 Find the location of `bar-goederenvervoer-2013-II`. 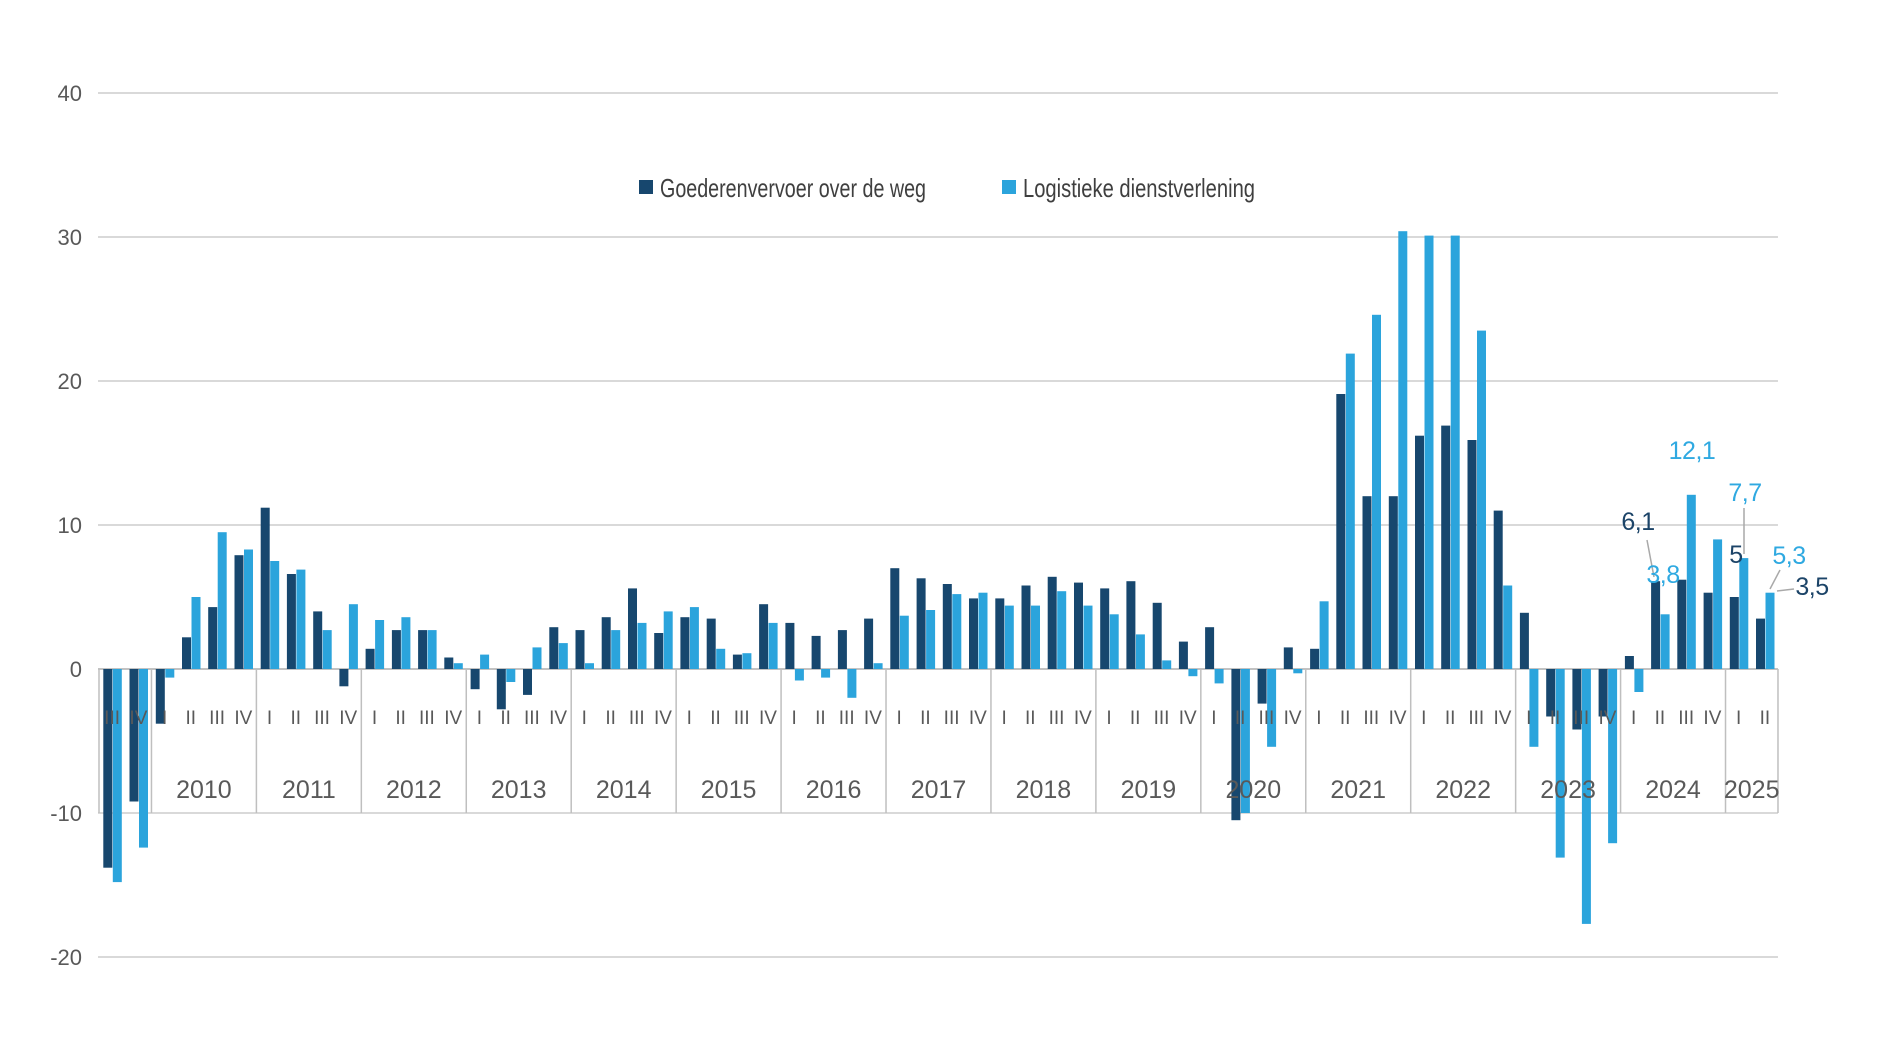

bar-goederenvervoer-2013-II is located at coordinates (501, 689).